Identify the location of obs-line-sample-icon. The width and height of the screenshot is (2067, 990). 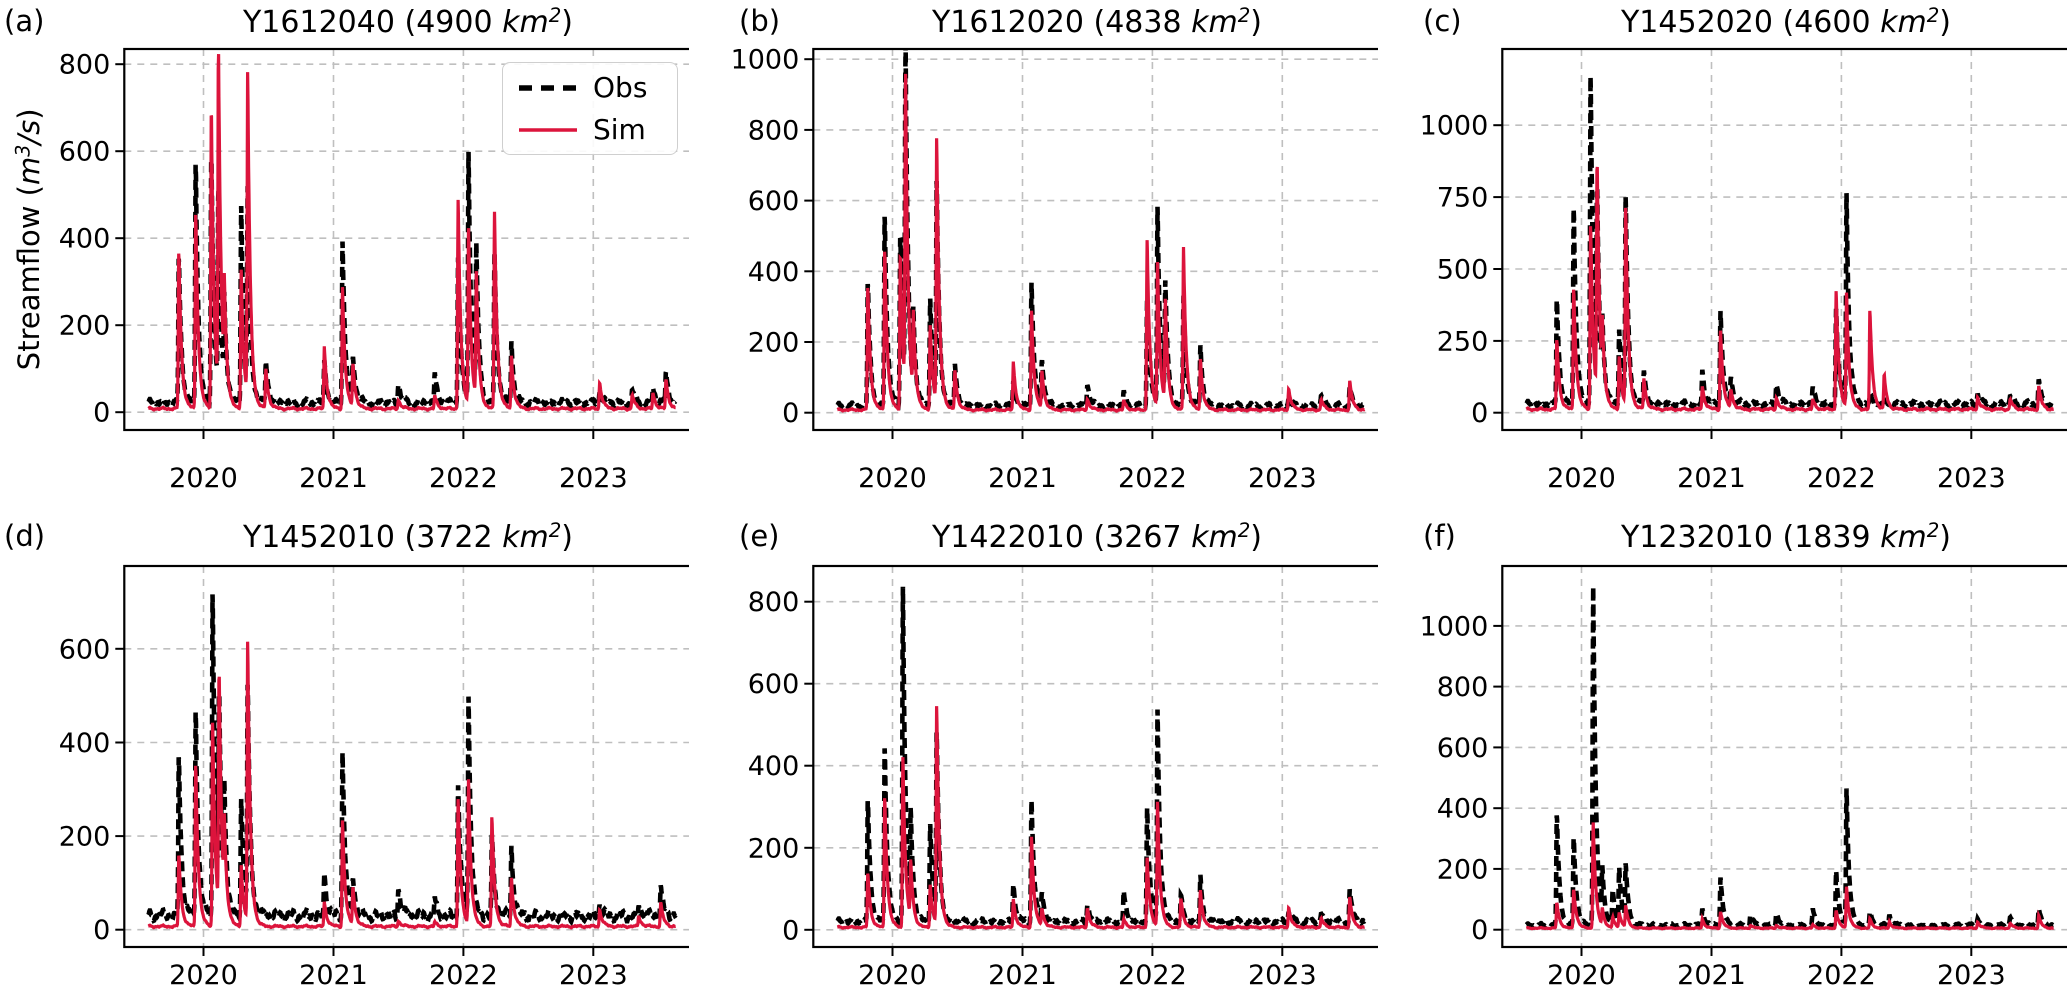
(548, 87).